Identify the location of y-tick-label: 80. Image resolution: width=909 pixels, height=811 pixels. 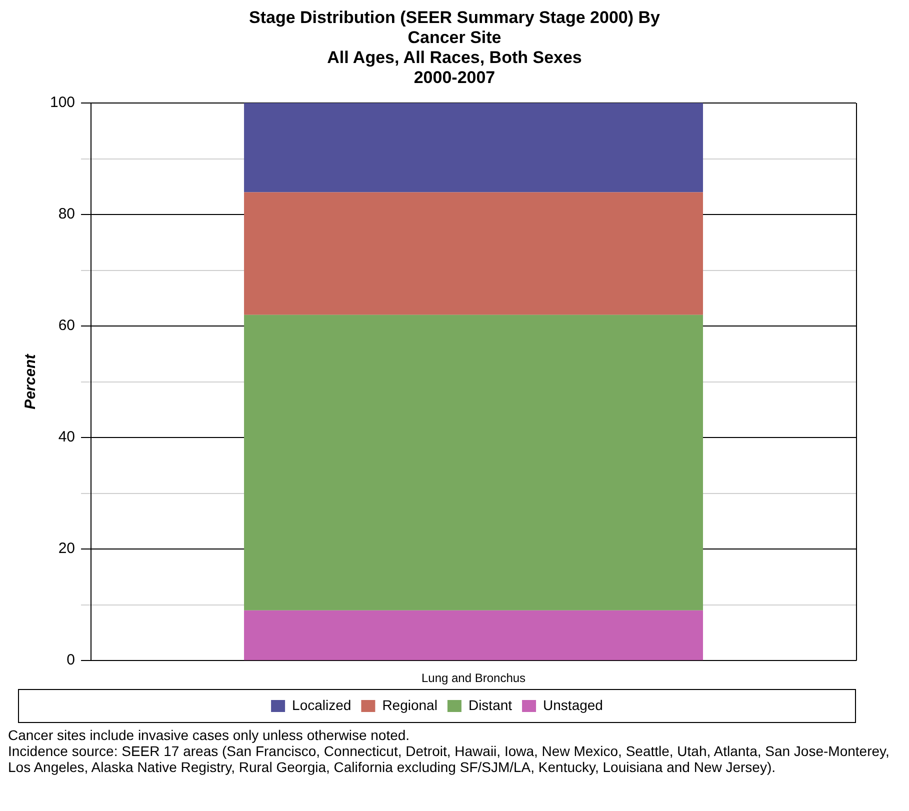
(67, 214).